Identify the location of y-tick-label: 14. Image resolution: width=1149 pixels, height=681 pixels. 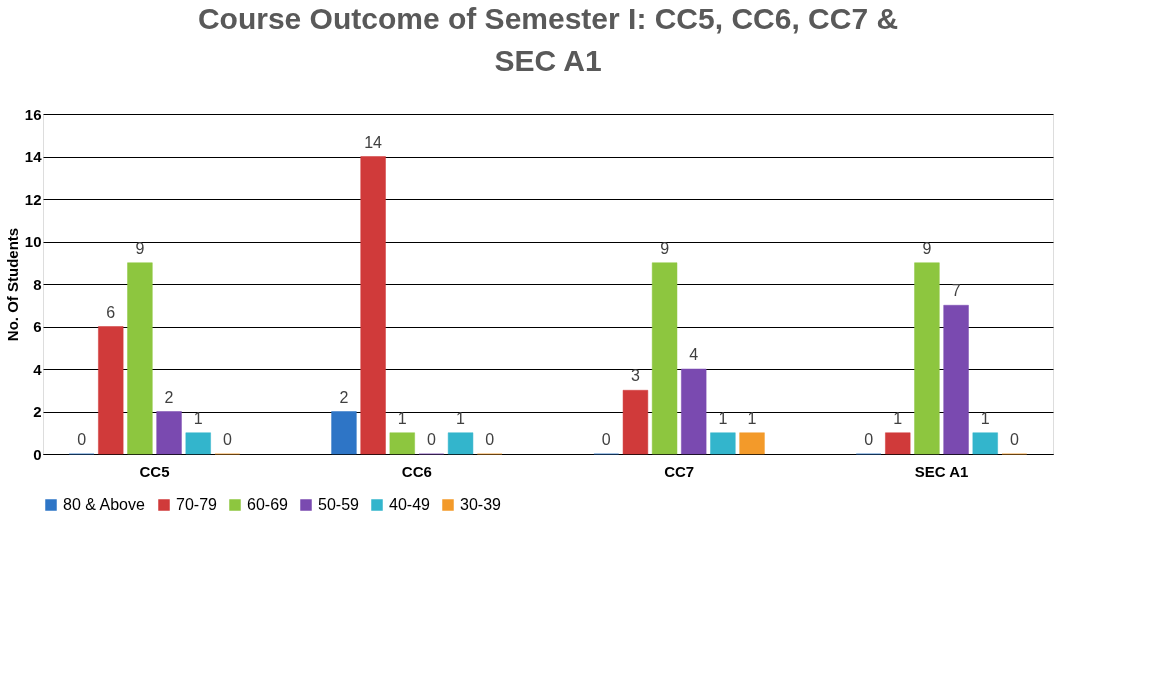
(33, 156).